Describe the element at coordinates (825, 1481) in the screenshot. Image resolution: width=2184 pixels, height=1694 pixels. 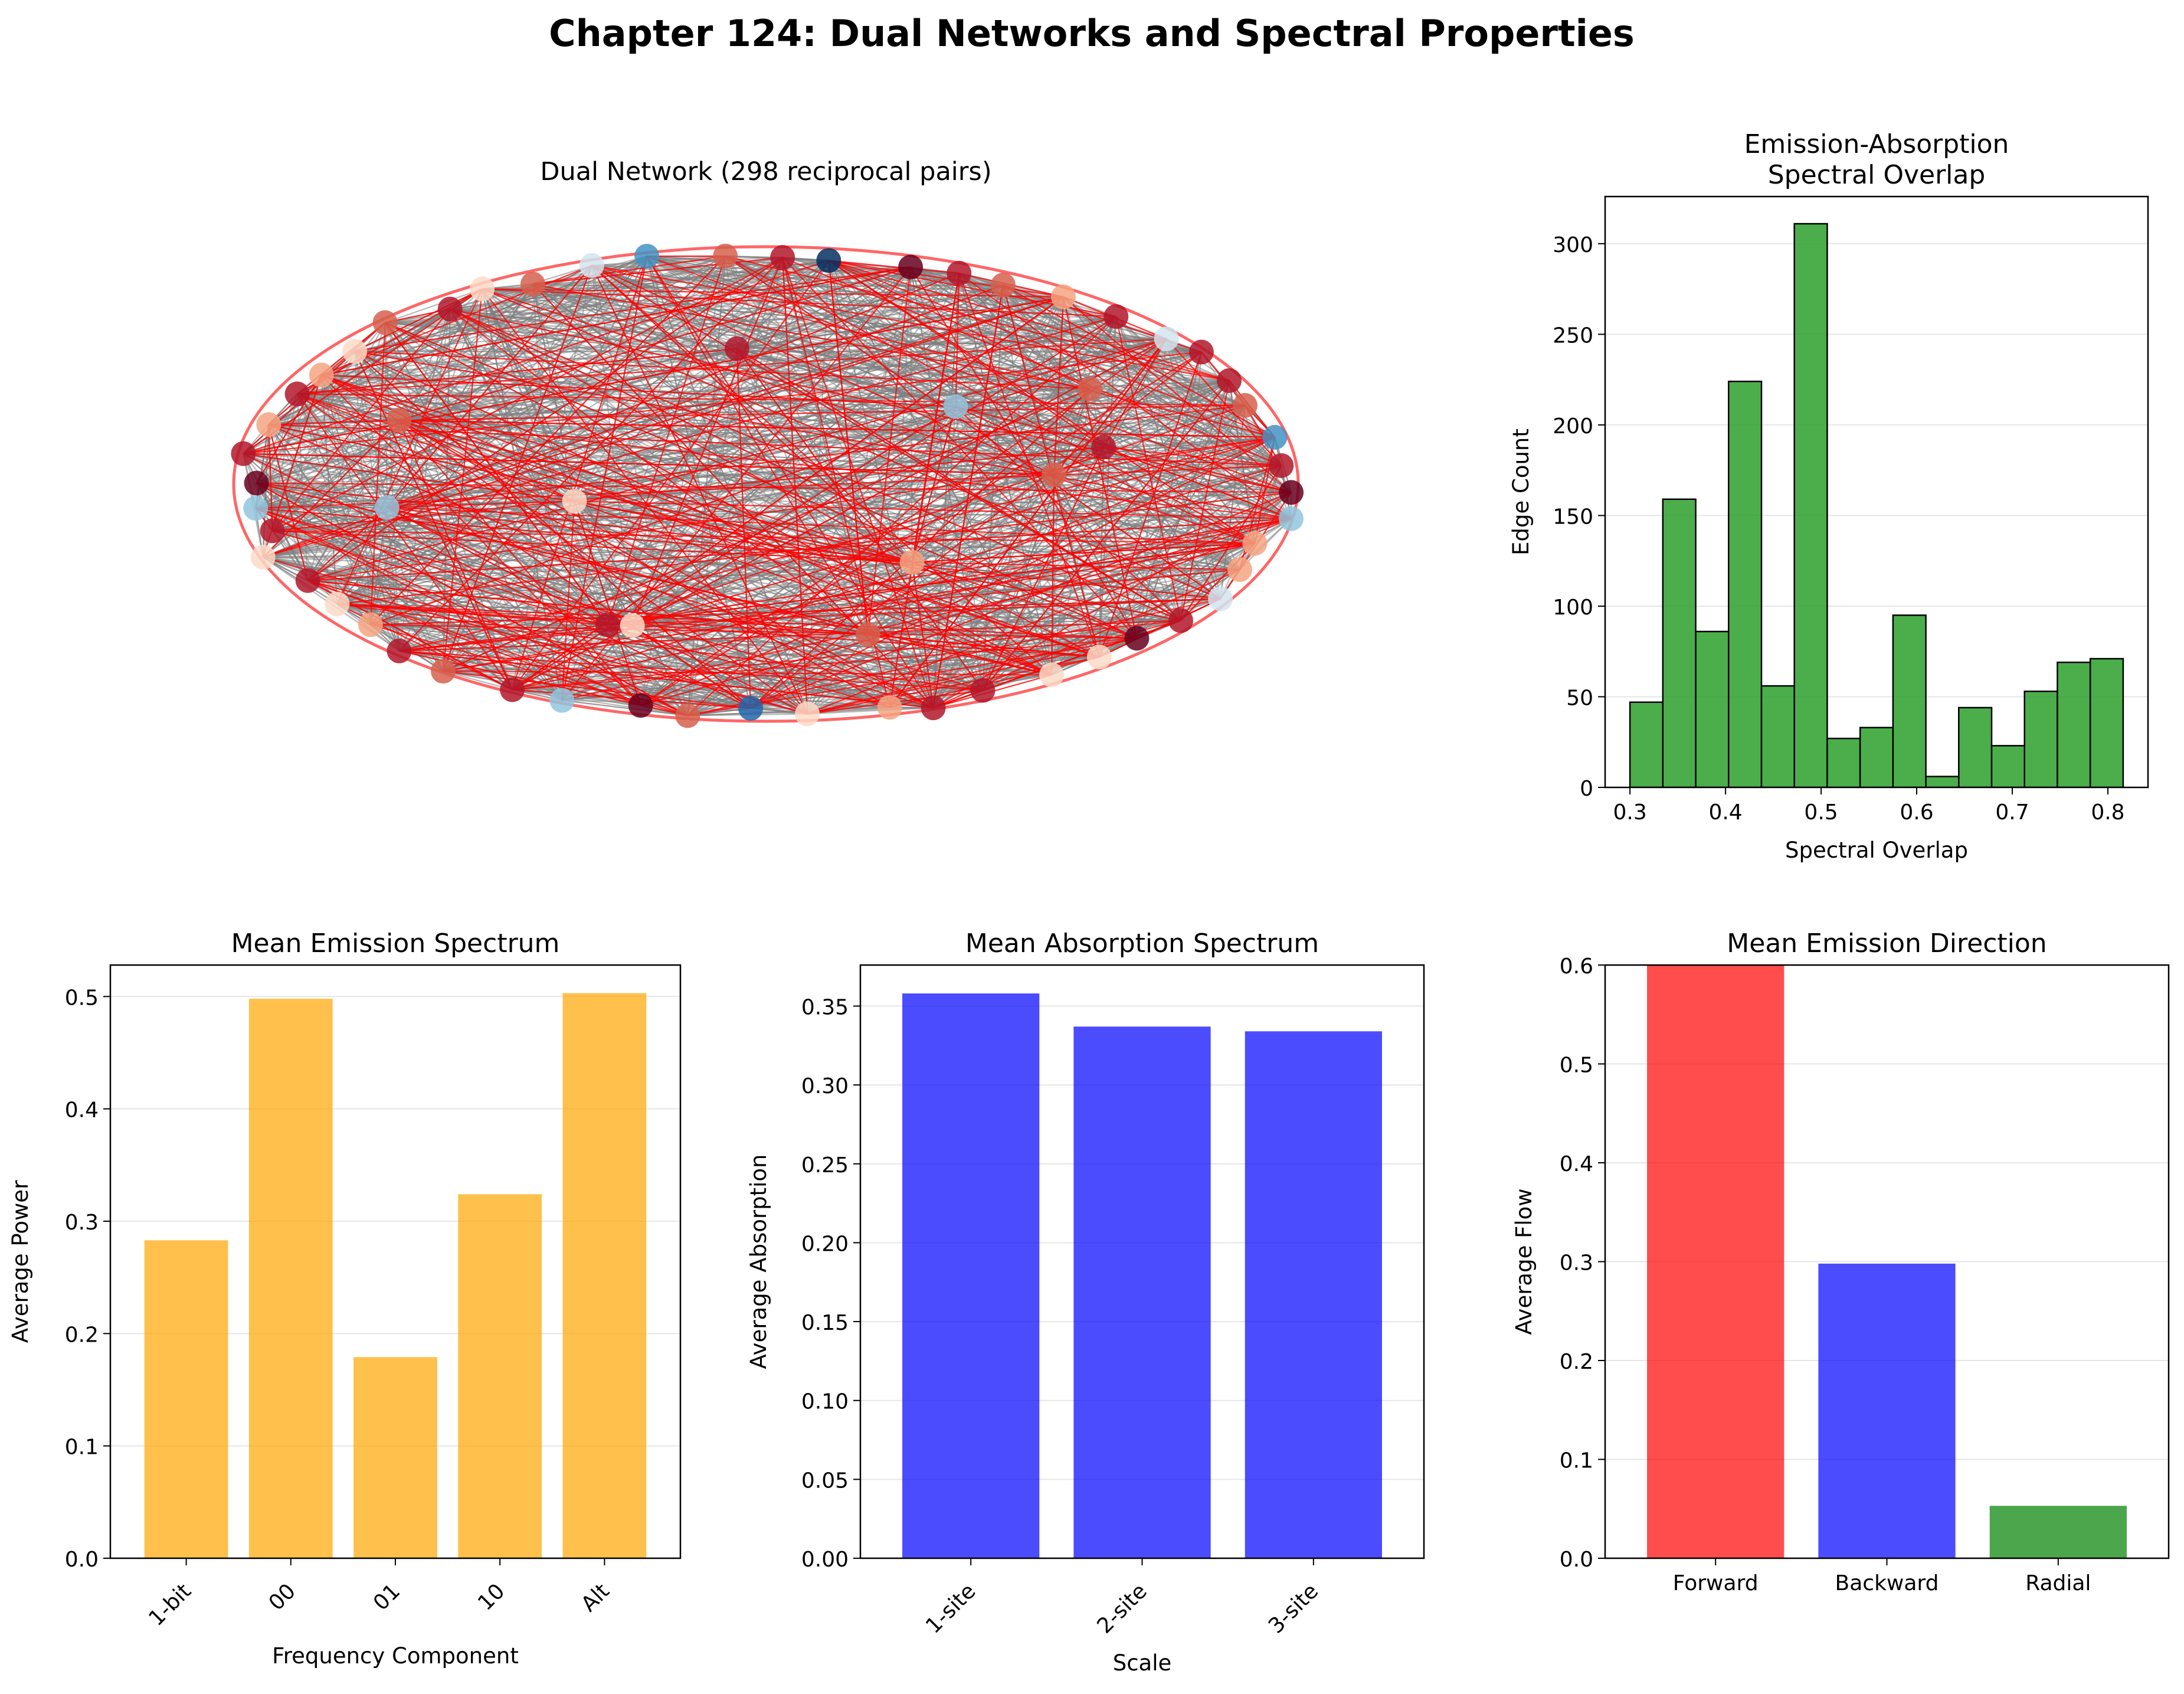
I see `y-tick-label: 0.05` at that location.